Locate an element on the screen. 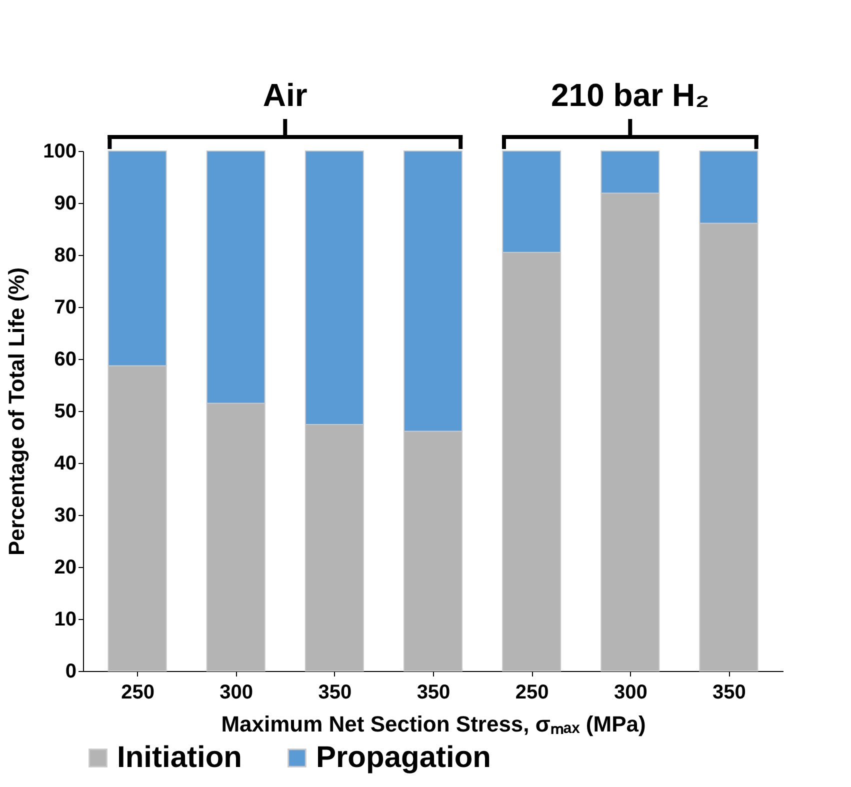  legend-label: Initiation is located at coordinates (179, 757).